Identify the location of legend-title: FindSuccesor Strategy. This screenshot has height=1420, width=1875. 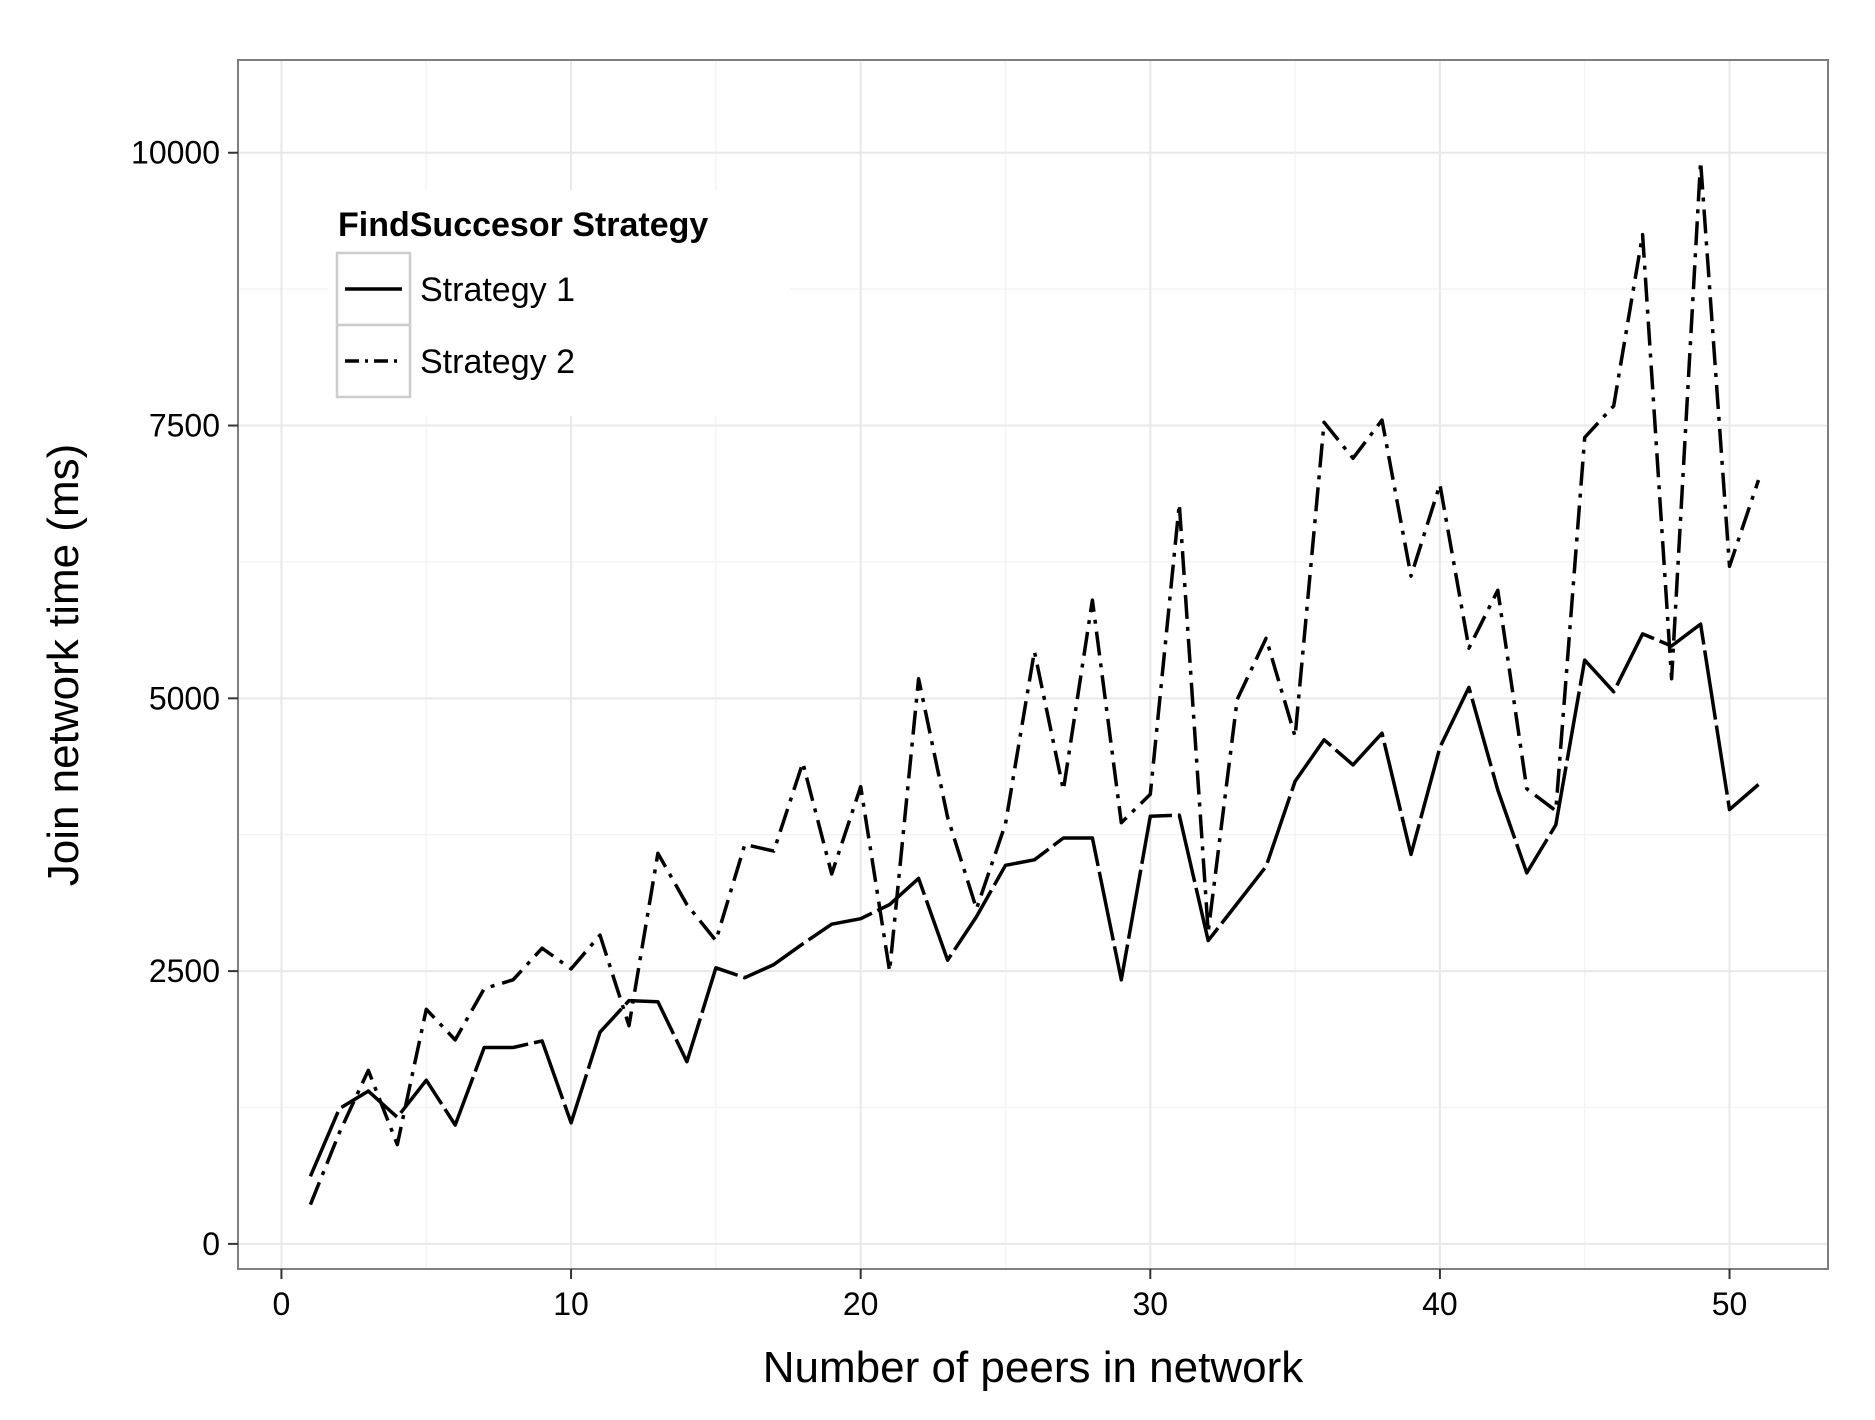
(523, 225).